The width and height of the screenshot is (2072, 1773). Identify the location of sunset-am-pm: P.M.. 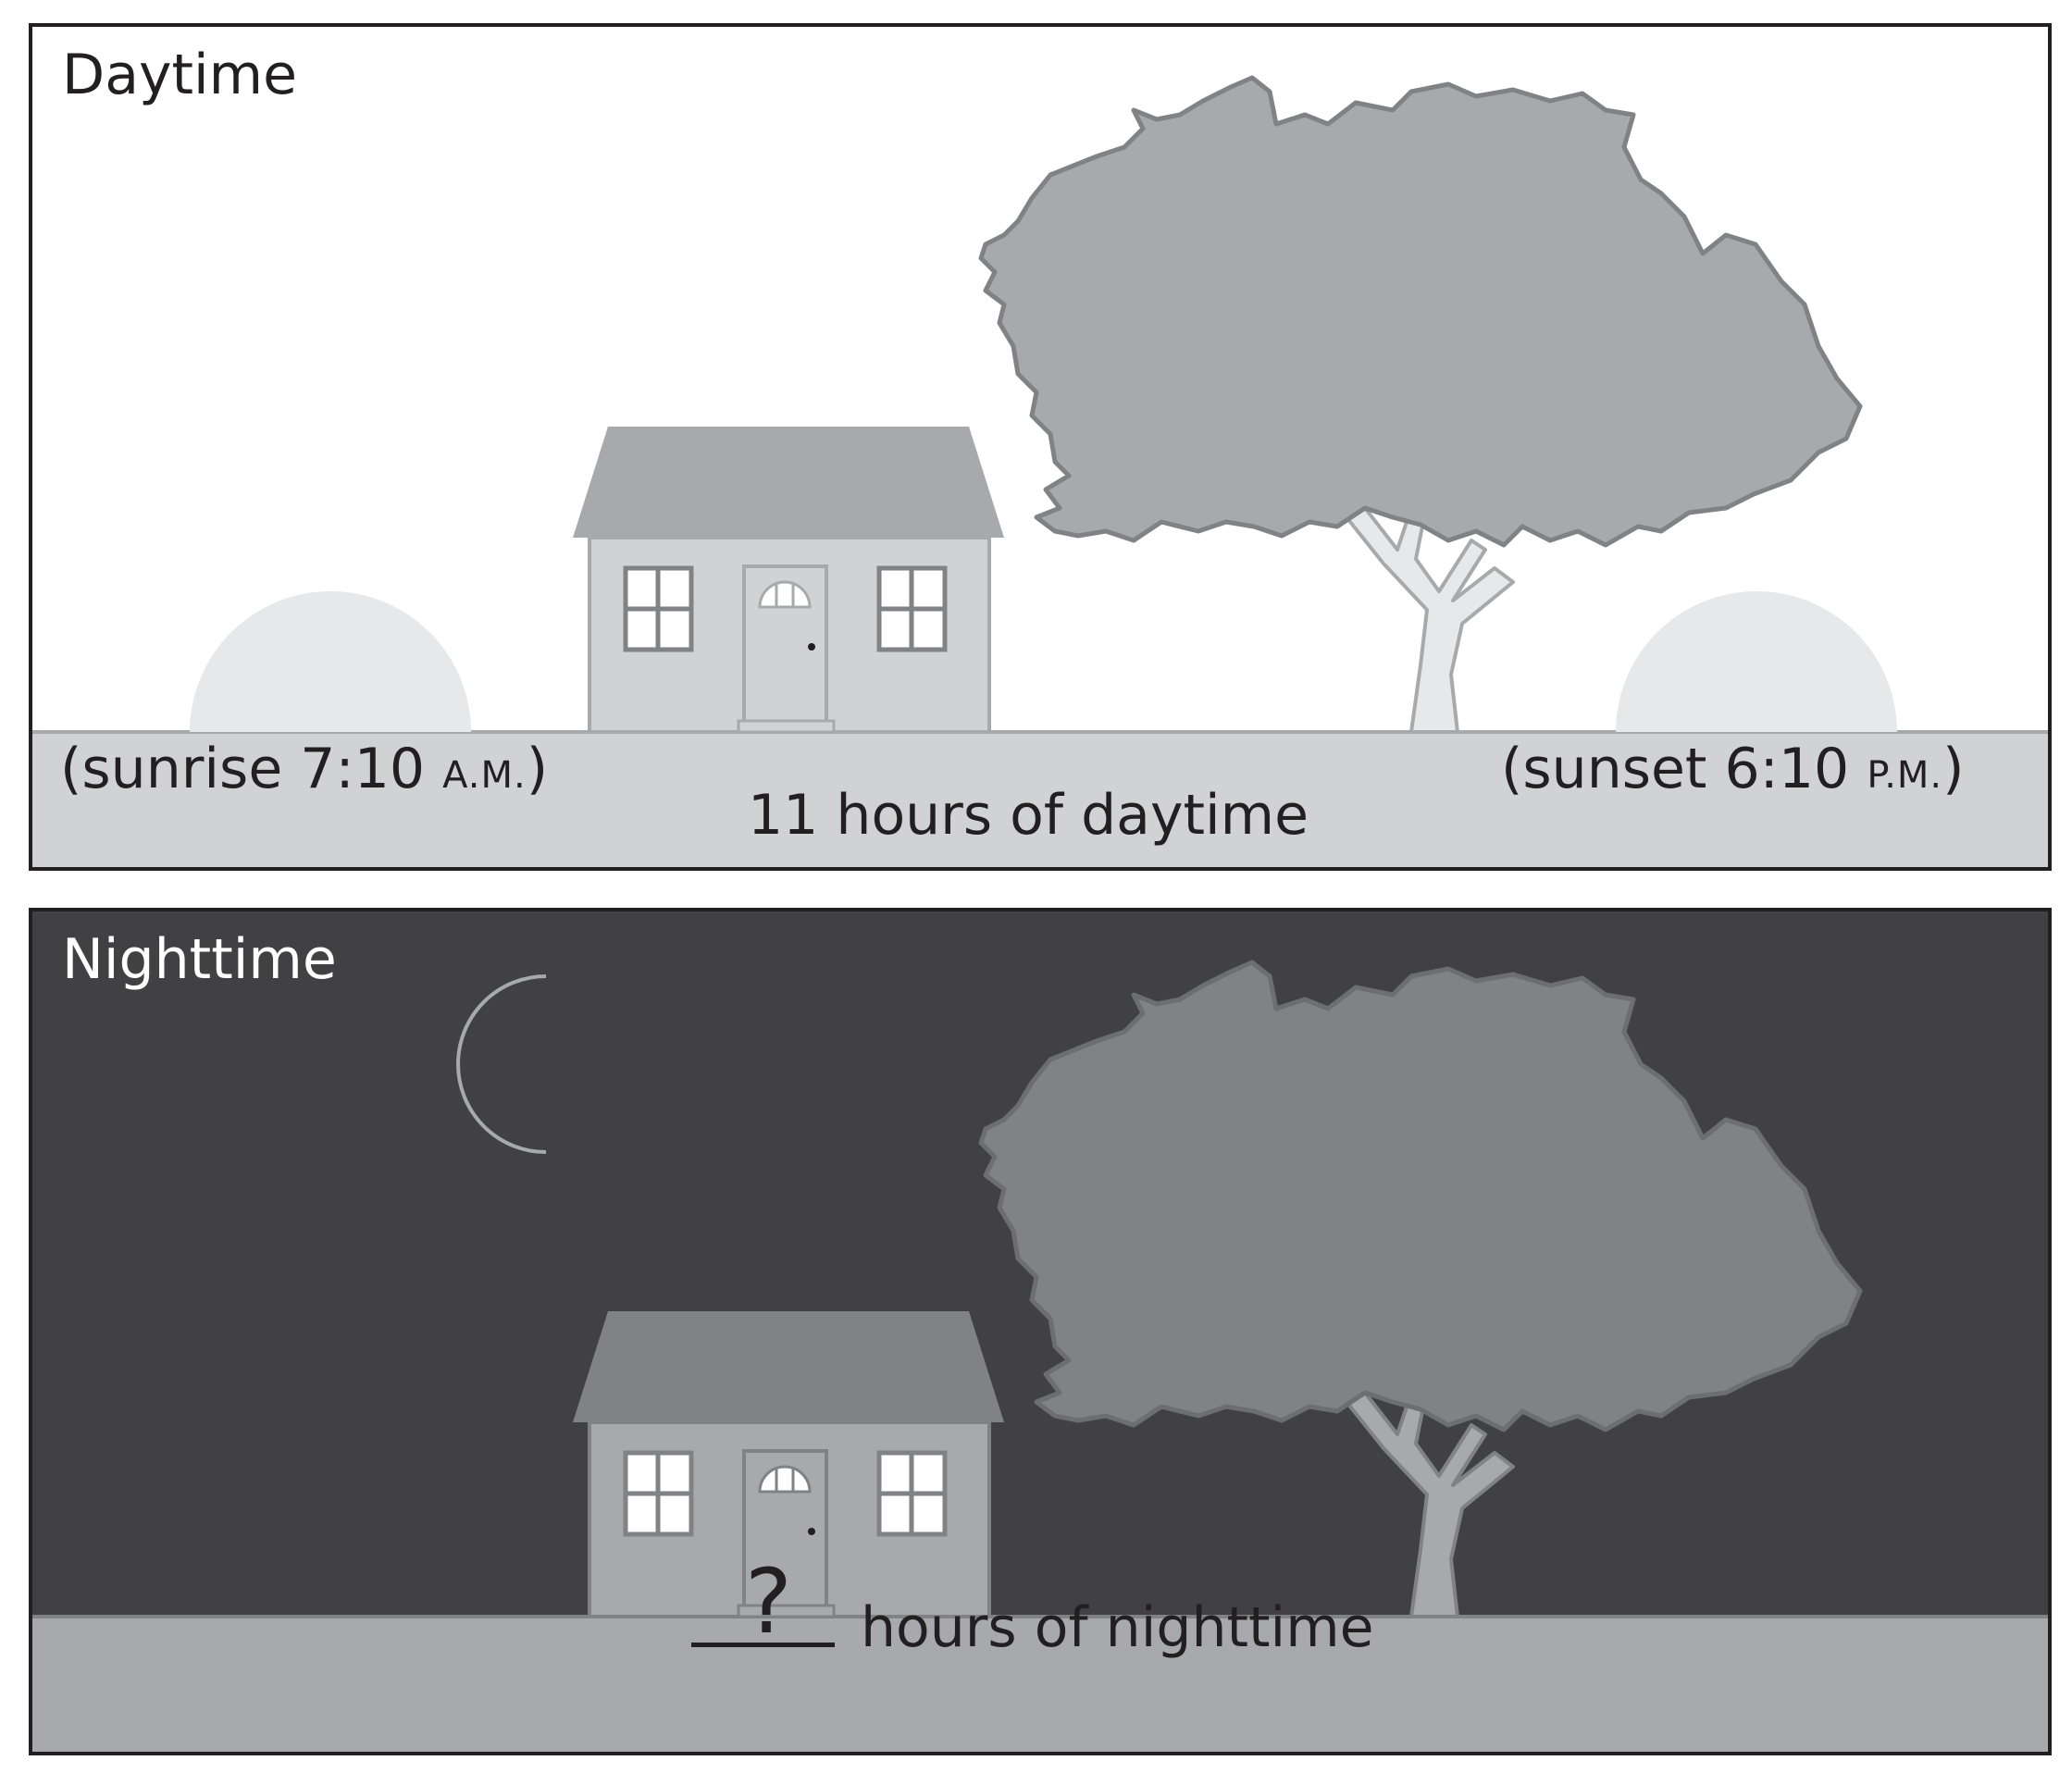
(1905, 775).